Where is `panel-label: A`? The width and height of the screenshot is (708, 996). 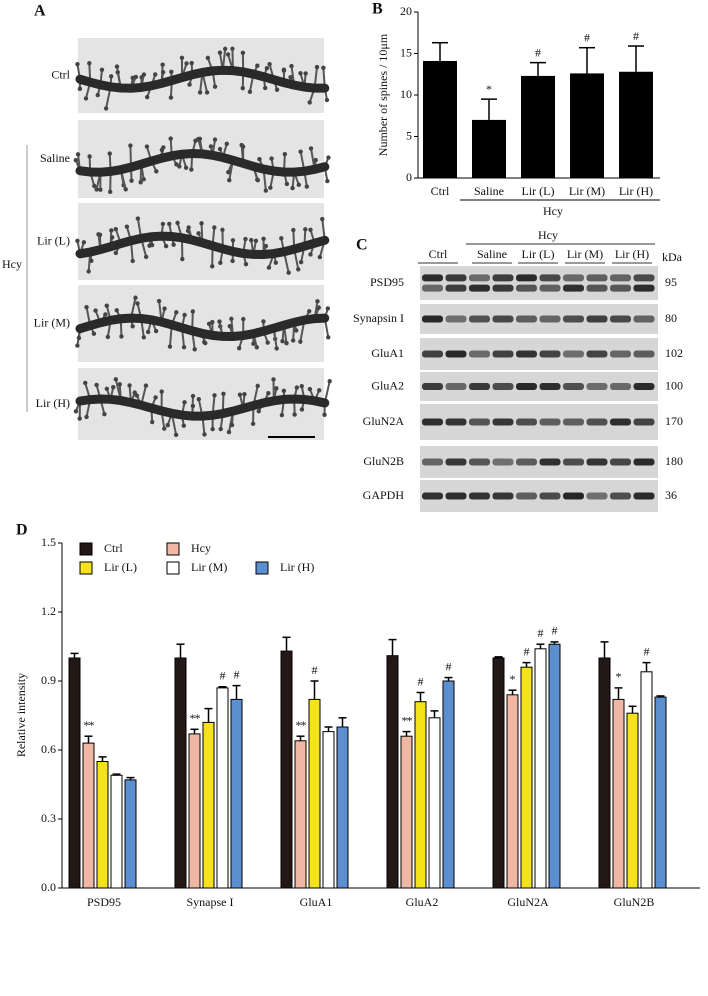 panel-label: A is located at coordinates (40, 11).